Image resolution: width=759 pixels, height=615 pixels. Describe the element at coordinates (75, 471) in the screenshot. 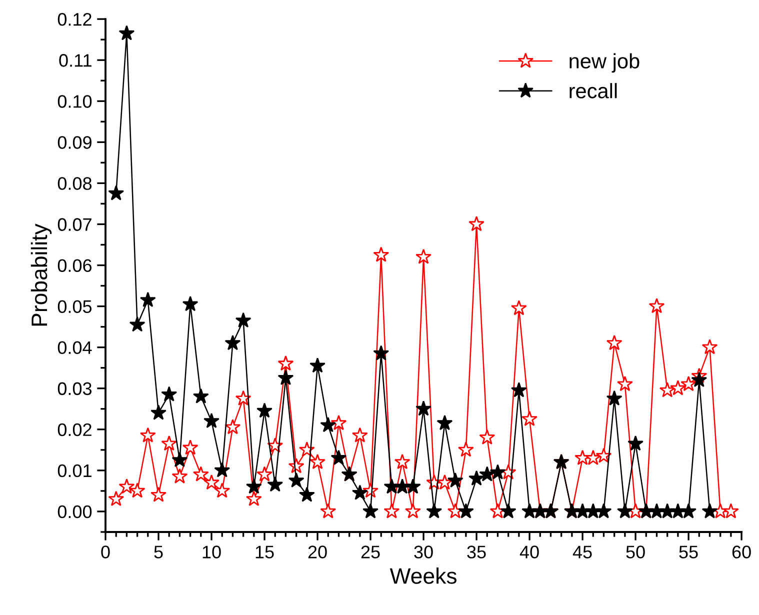

I see `y-tick-label: 0.01` at that location.